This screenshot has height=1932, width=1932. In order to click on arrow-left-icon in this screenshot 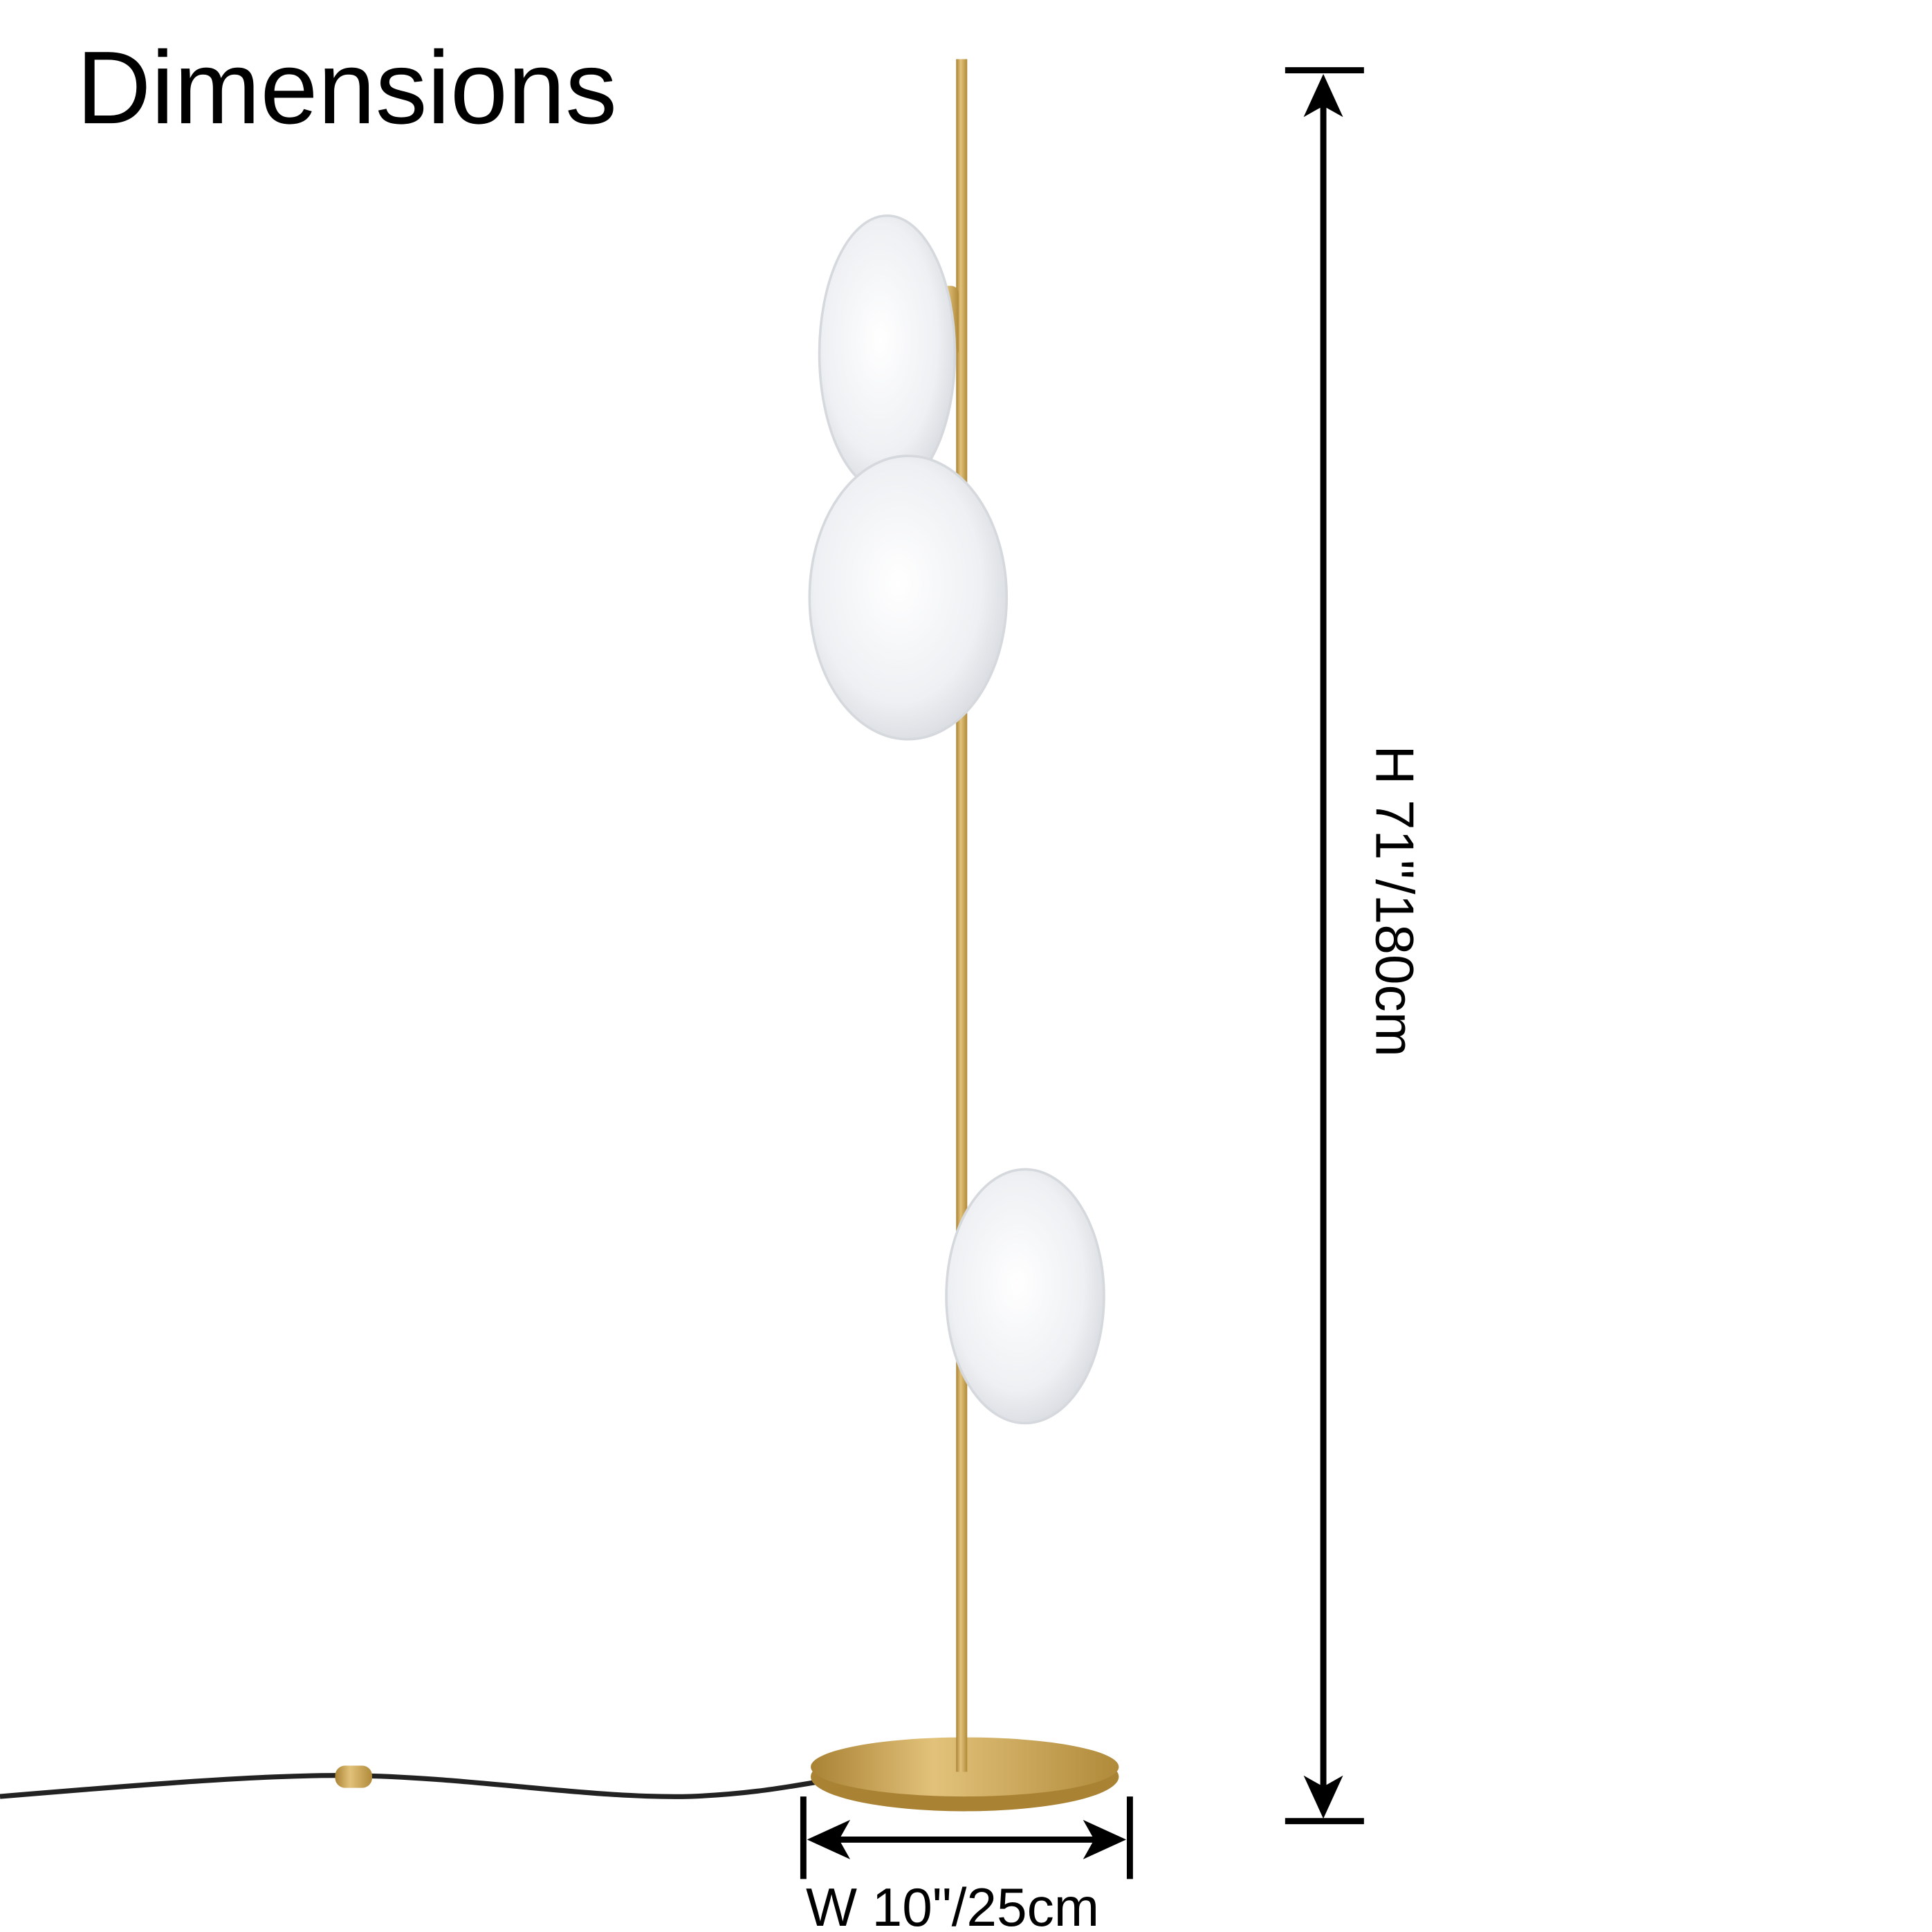, I will do `click(829, 1839)`.